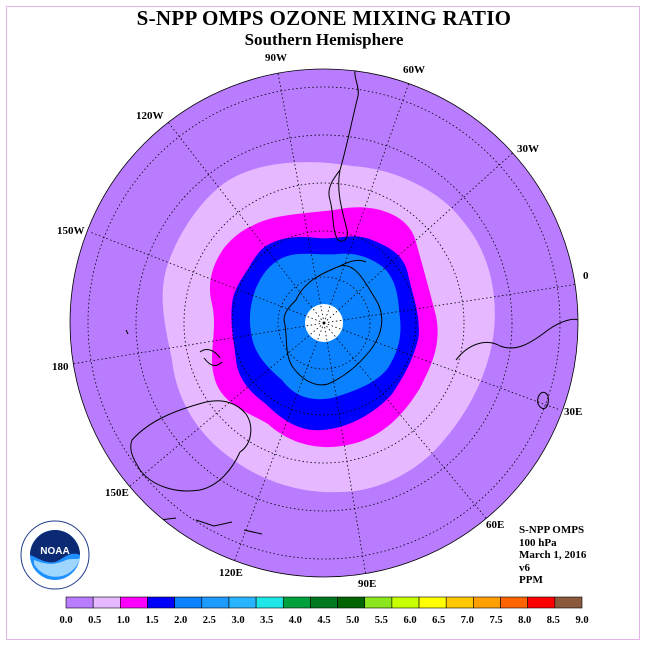 The image size is (648, 648). I want to click on lon-label-90e: 90E, so click(367, 584).